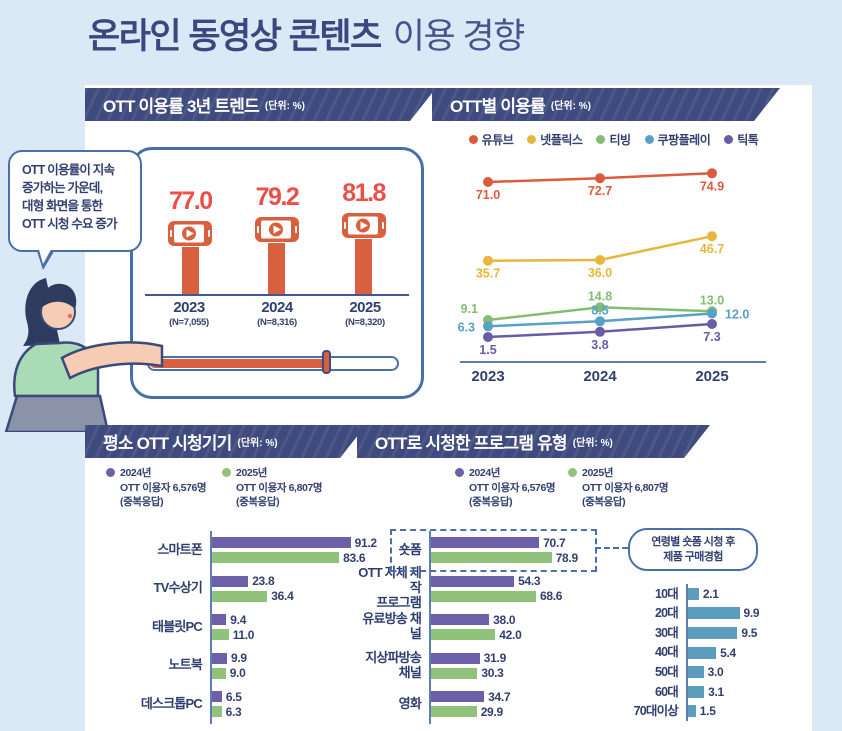 Image resolution: width=842 pixels, height=731 pixels. What do you see at coordinates (599, 345) in the screenshot?
I see `data-label: 3.8` at bounding box center [599, 345].